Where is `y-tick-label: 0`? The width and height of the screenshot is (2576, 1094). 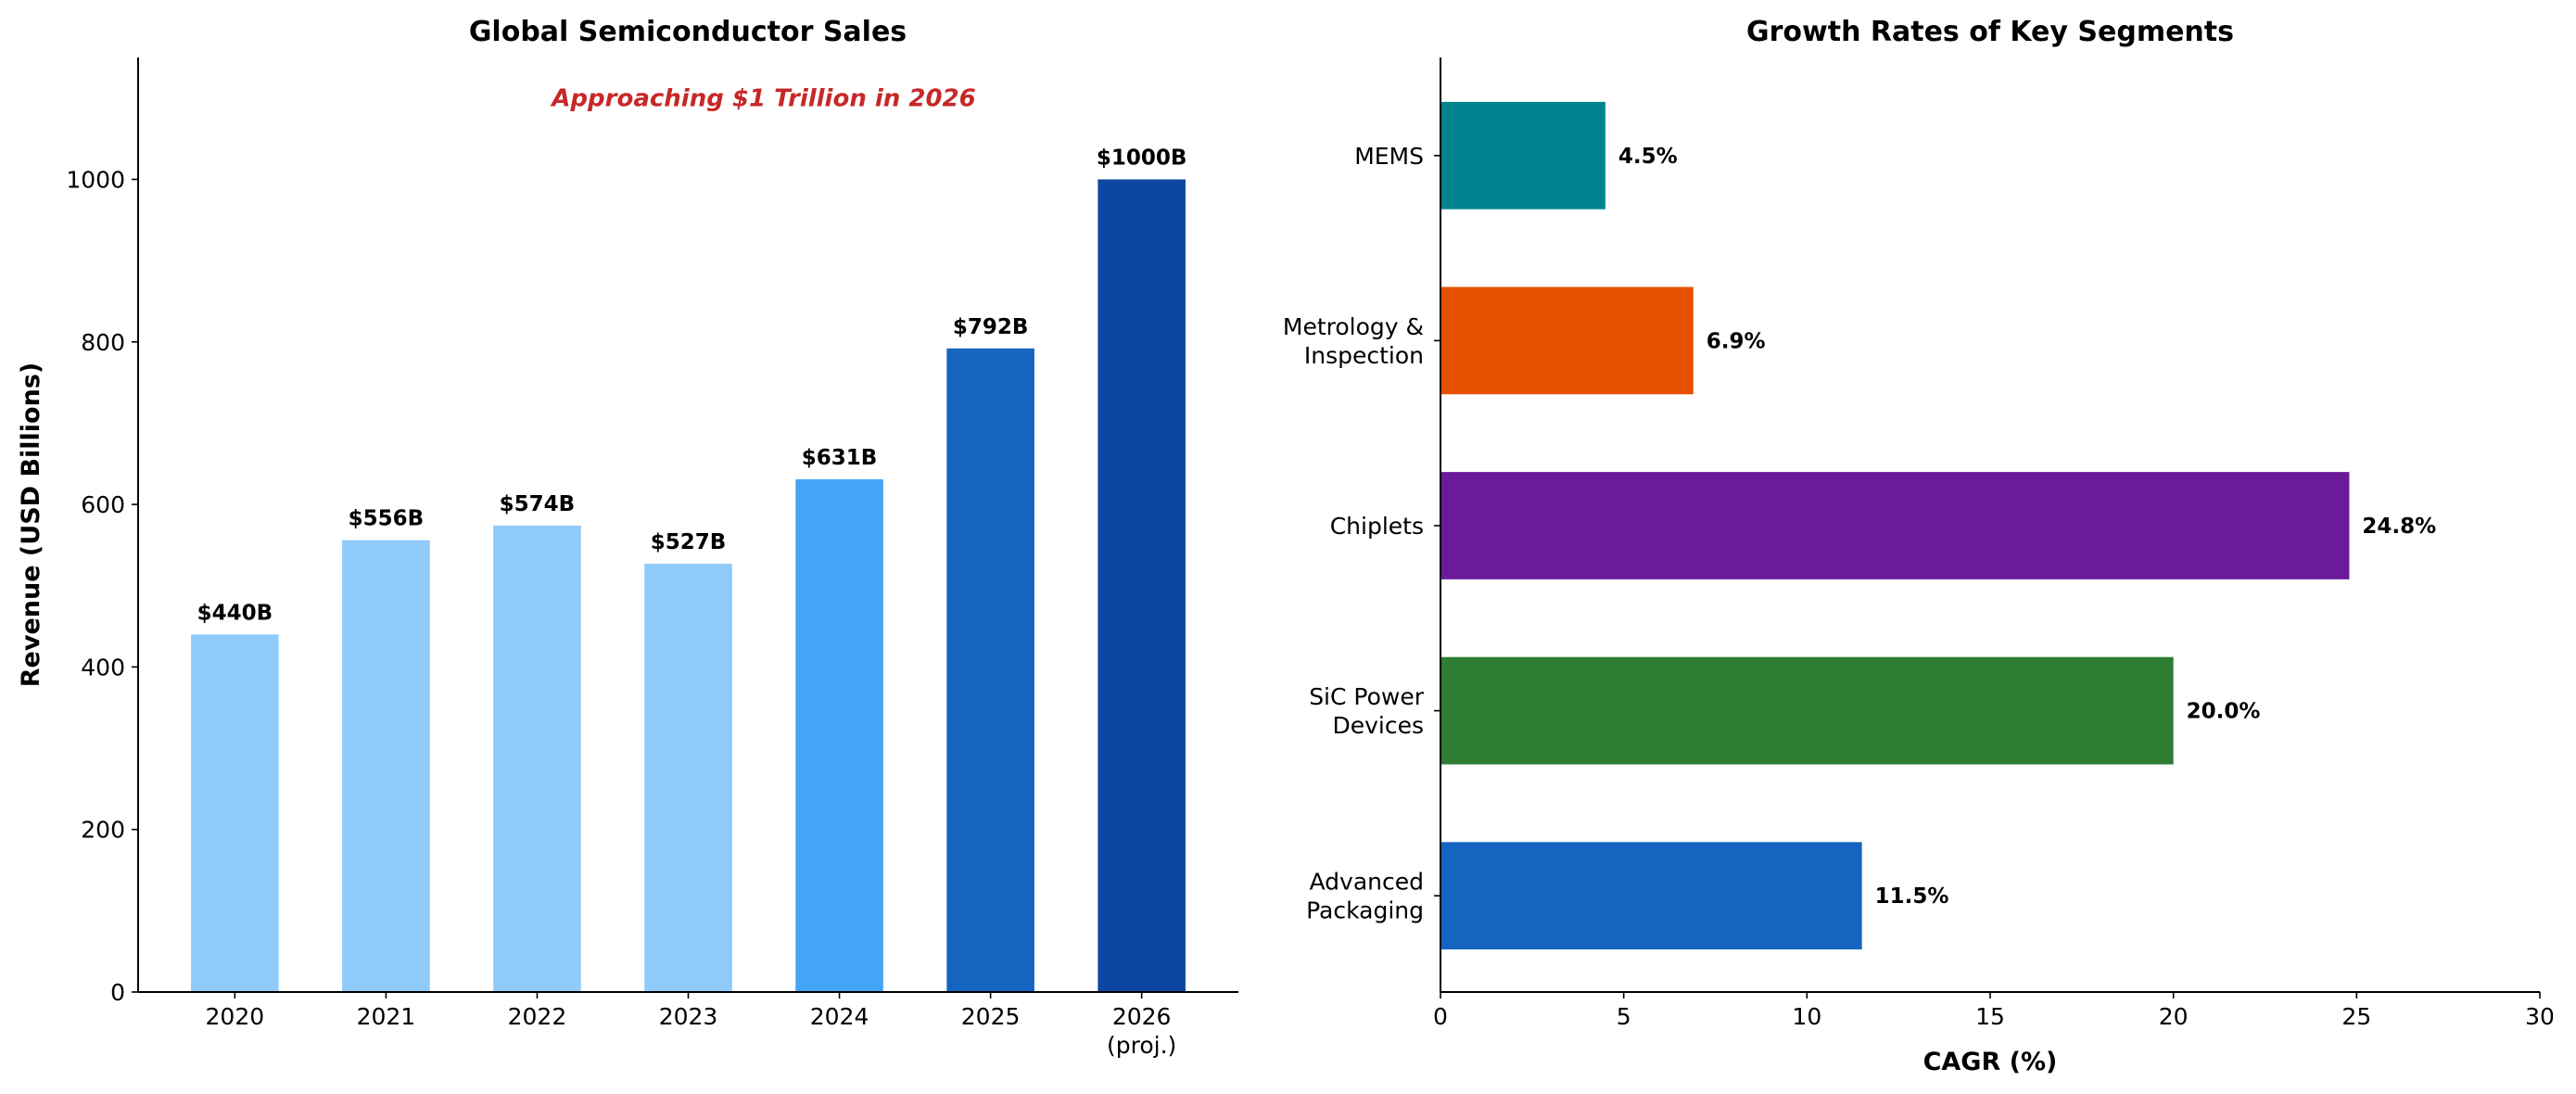 y-tick-label: 0 is located at coordinates (117, 992).